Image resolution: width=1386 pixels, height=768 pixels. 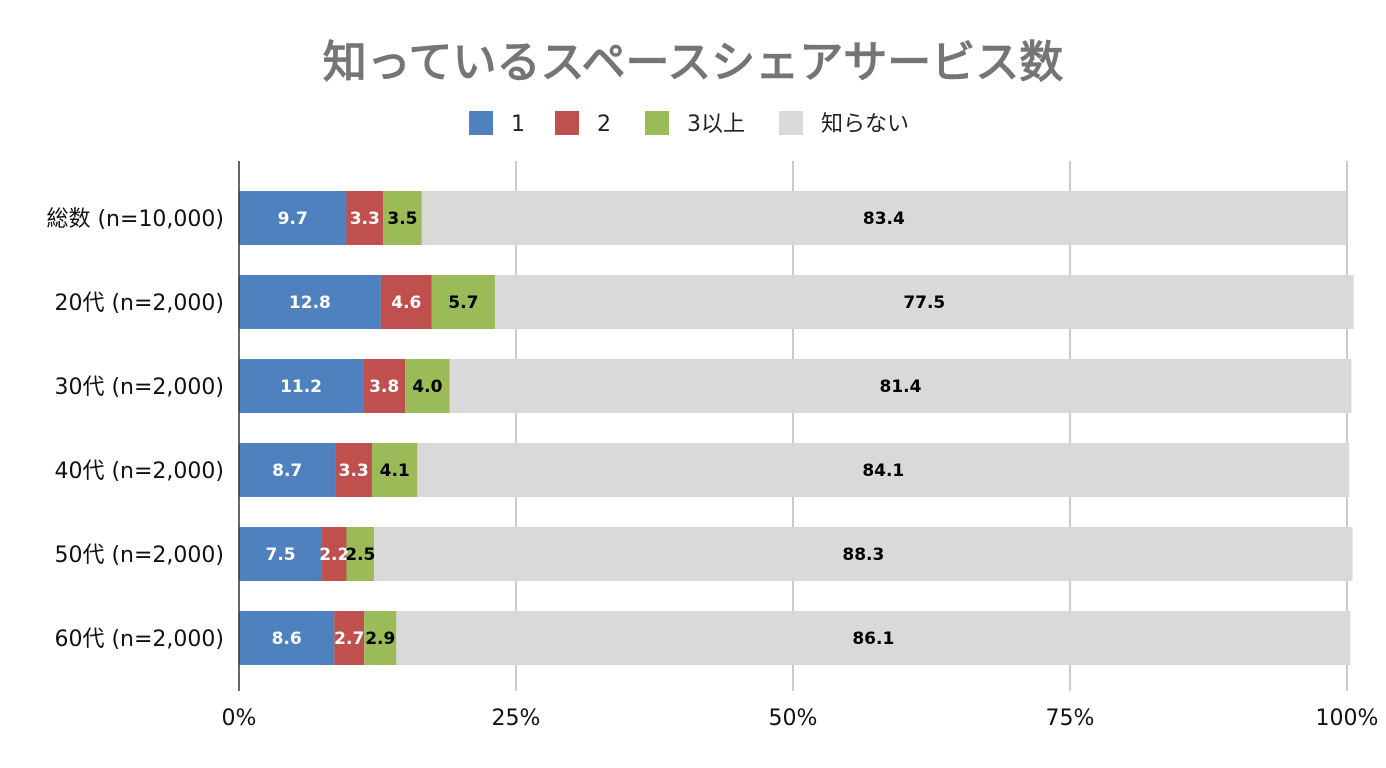 I want to click on data-label-1-1: 4.6, so click(x=406, y=303).